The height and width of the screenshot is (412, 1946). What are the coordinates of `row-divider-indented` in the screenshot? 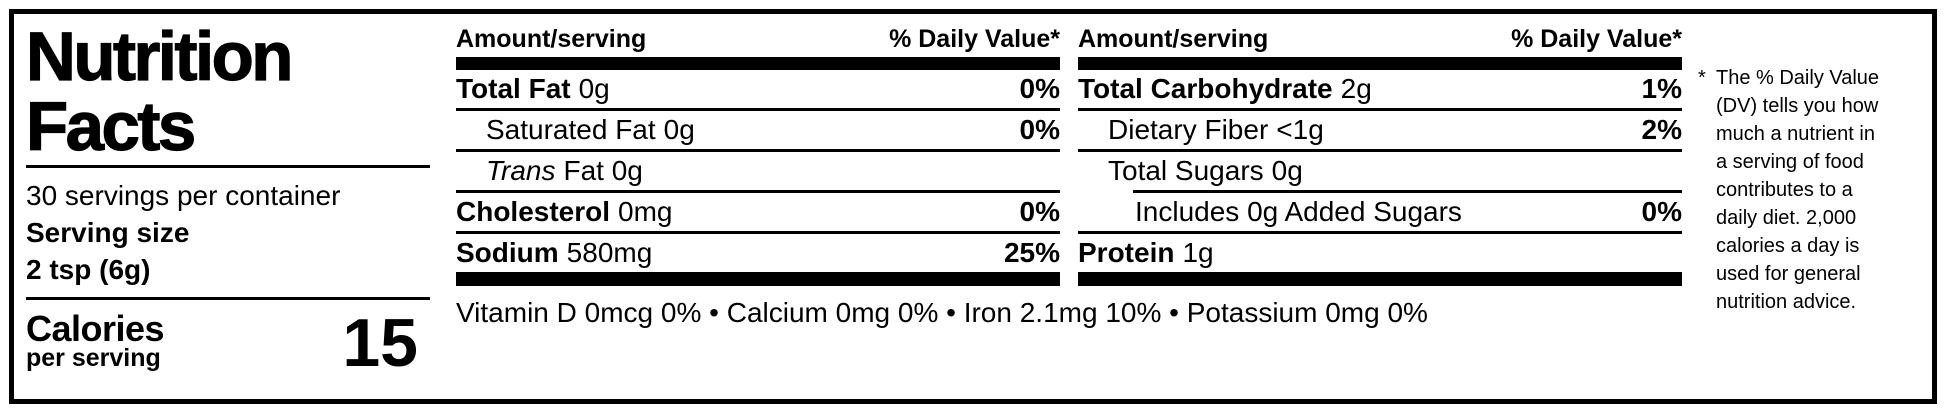 It's located at (1407, 191).